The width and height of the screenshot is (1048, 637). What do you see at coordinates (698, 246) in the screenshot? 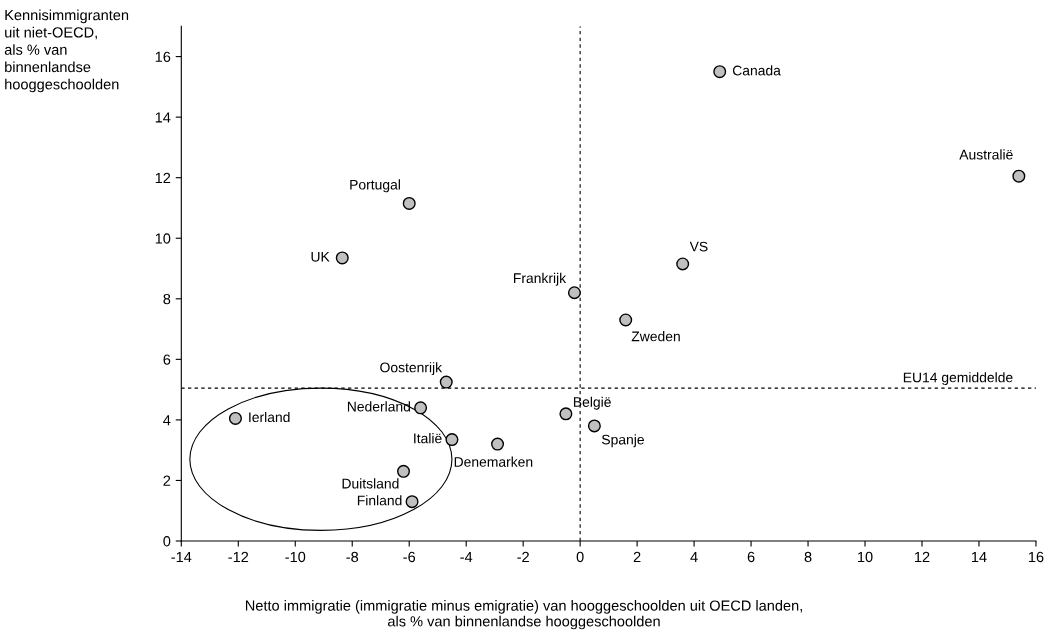
I see `annotation: VS` at bounding box center [698, 246].